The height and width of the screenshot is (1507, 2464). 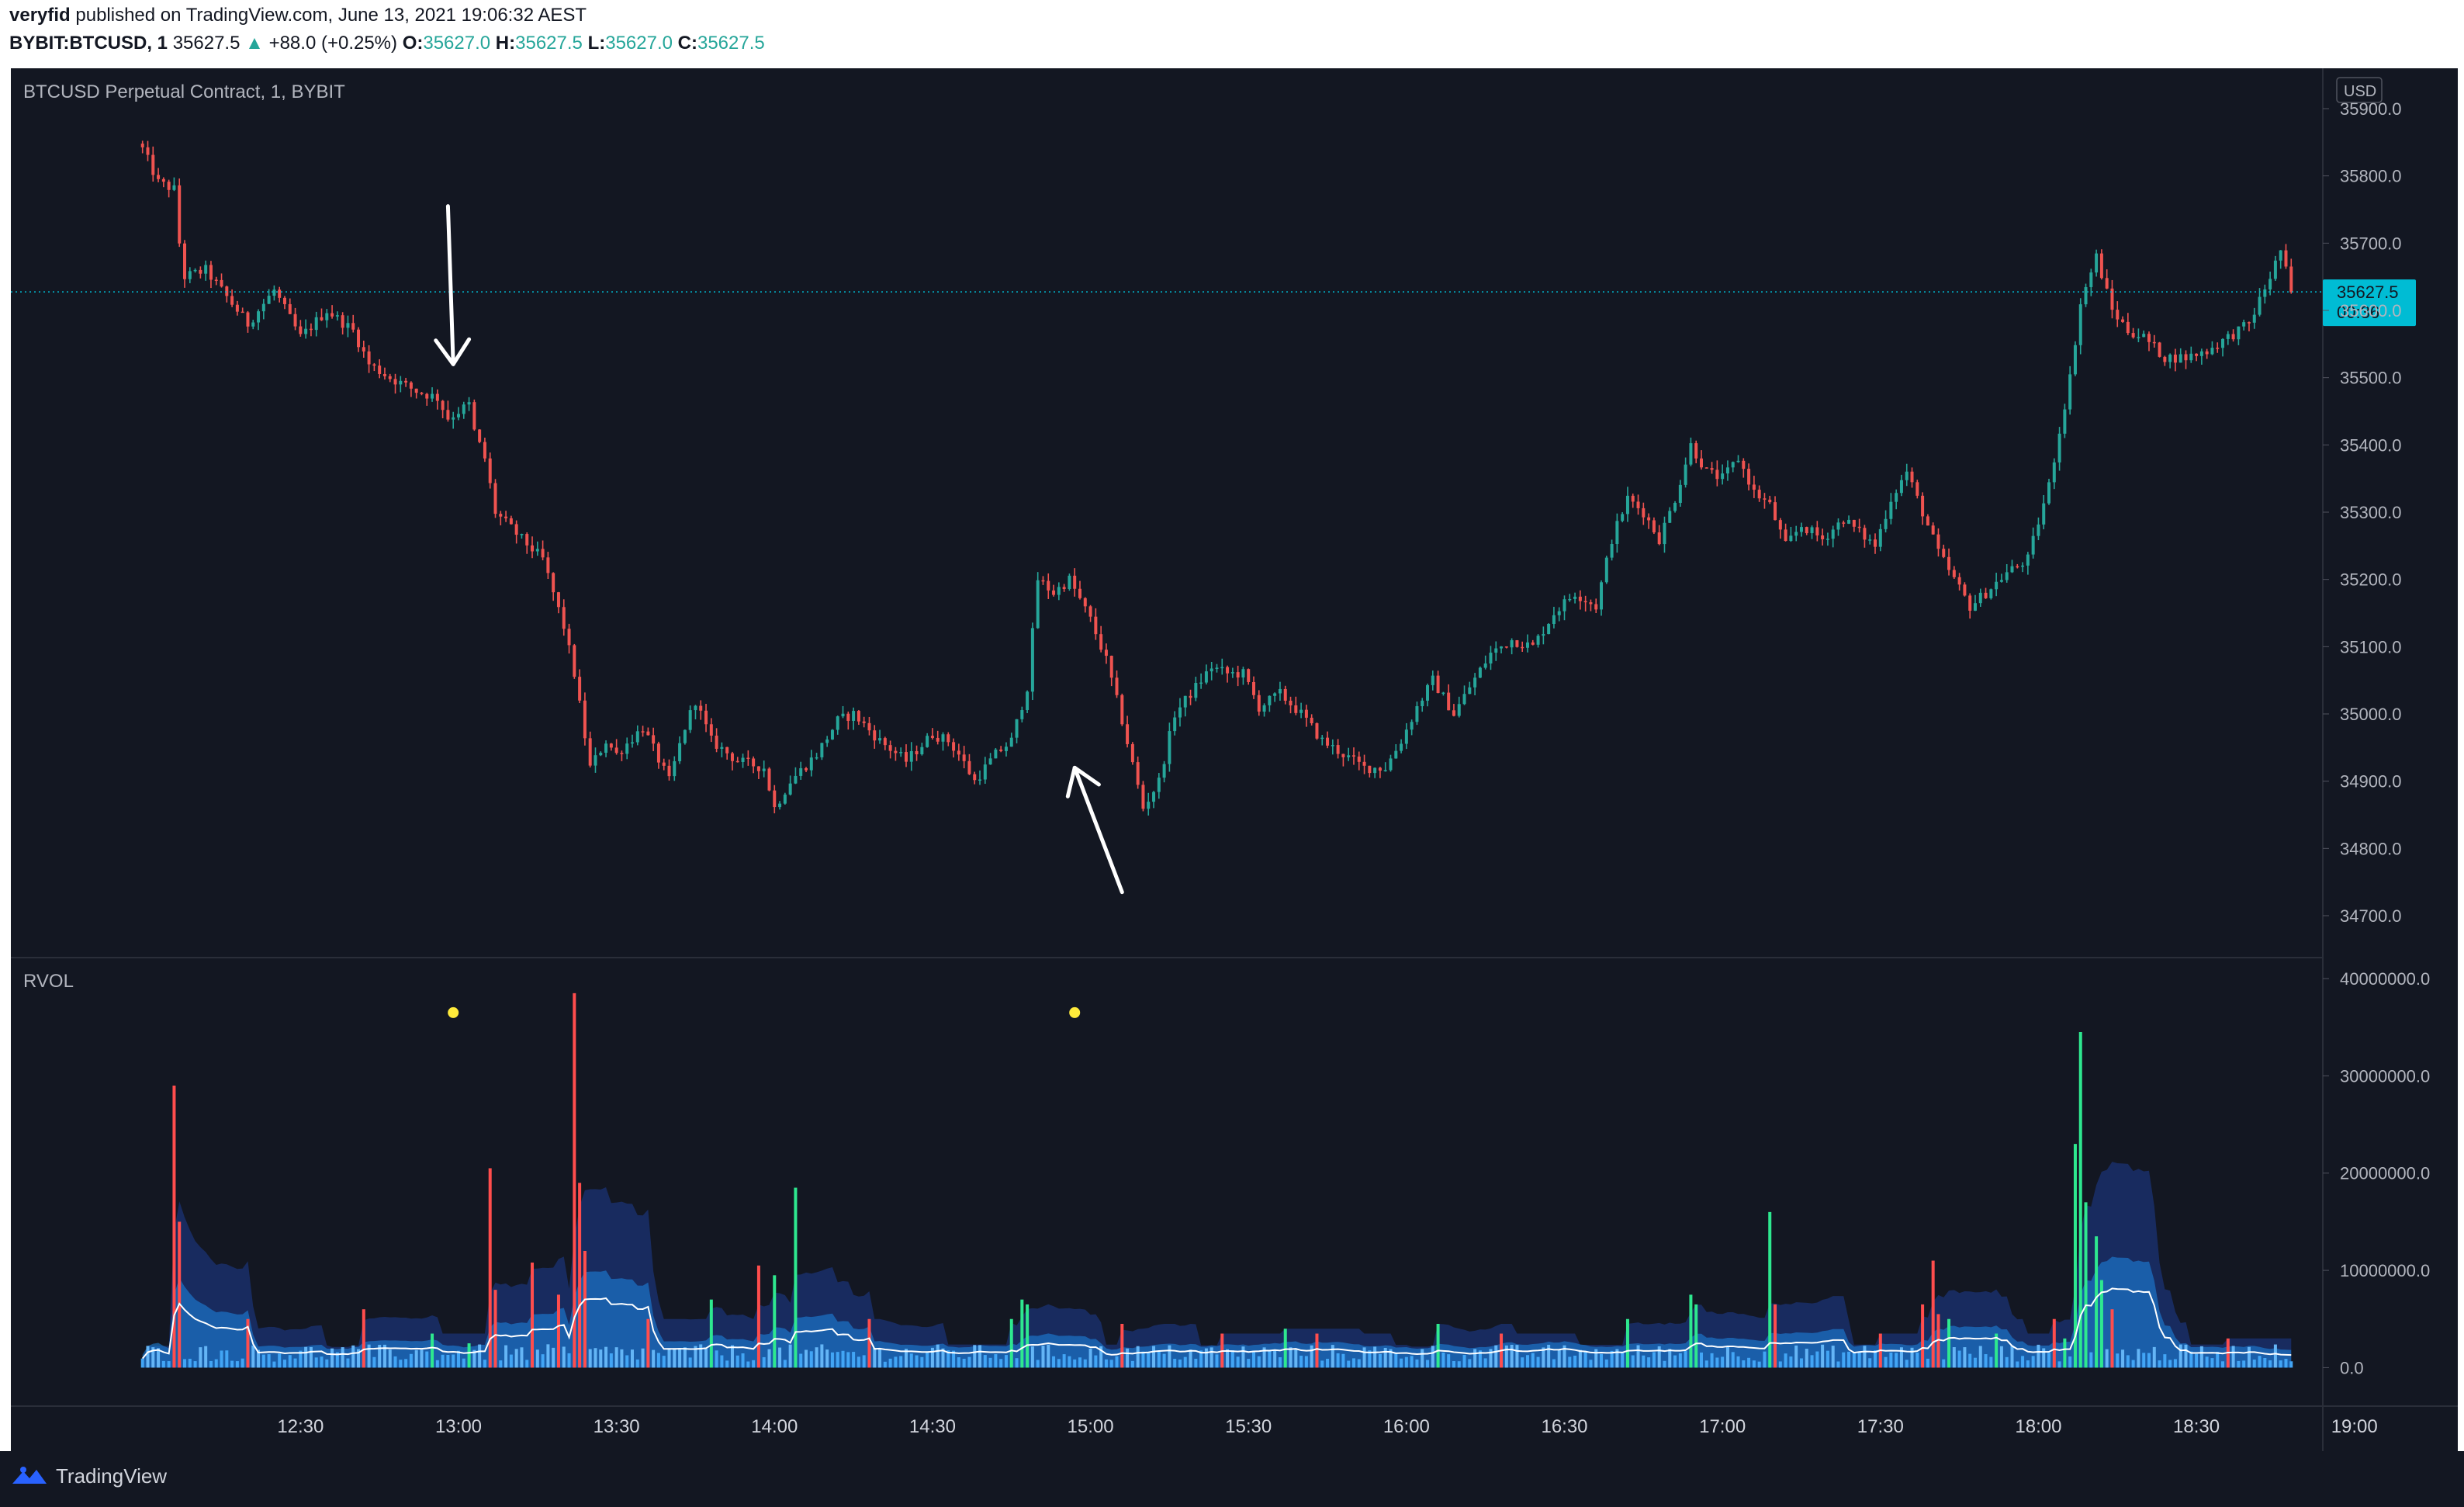 I want to click on low-label: L:, so click(x=596, y=43).